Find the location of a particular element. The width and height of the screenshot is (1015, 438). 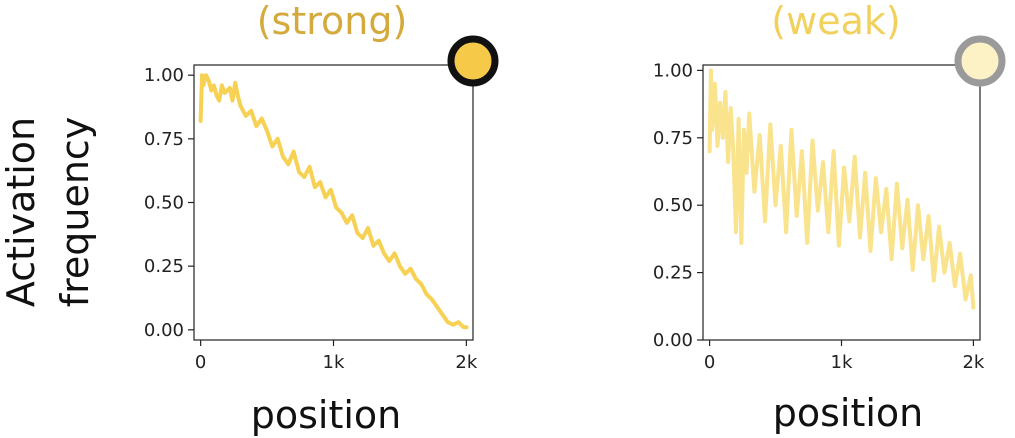

y-axis-strong: 0.00 0.25 0.50 0.75 1.00 is located at coordinates (169, 203).